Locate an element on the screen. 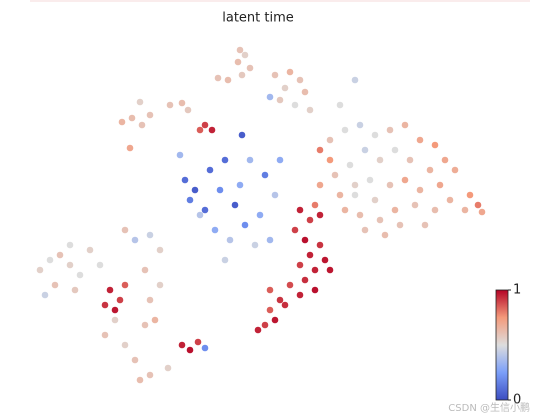  colorbar-tick-label: 0 is located at coordinates (517, 400).